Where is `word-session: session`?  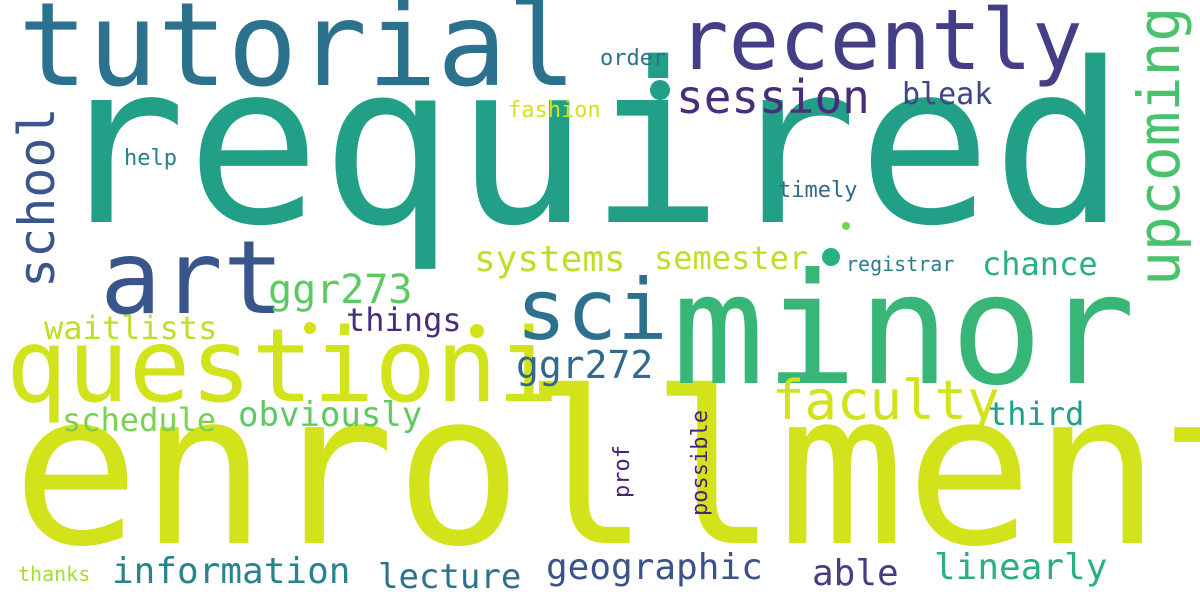 word-session: session is located at coordinates (773, 97).